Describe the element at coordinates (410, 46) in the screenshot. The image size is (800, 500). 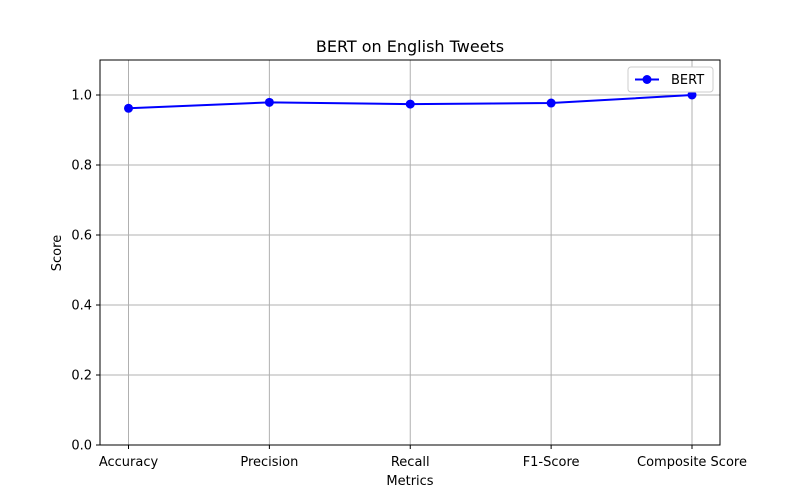
I see `chart-title: BERT on English Tweets` at that location.